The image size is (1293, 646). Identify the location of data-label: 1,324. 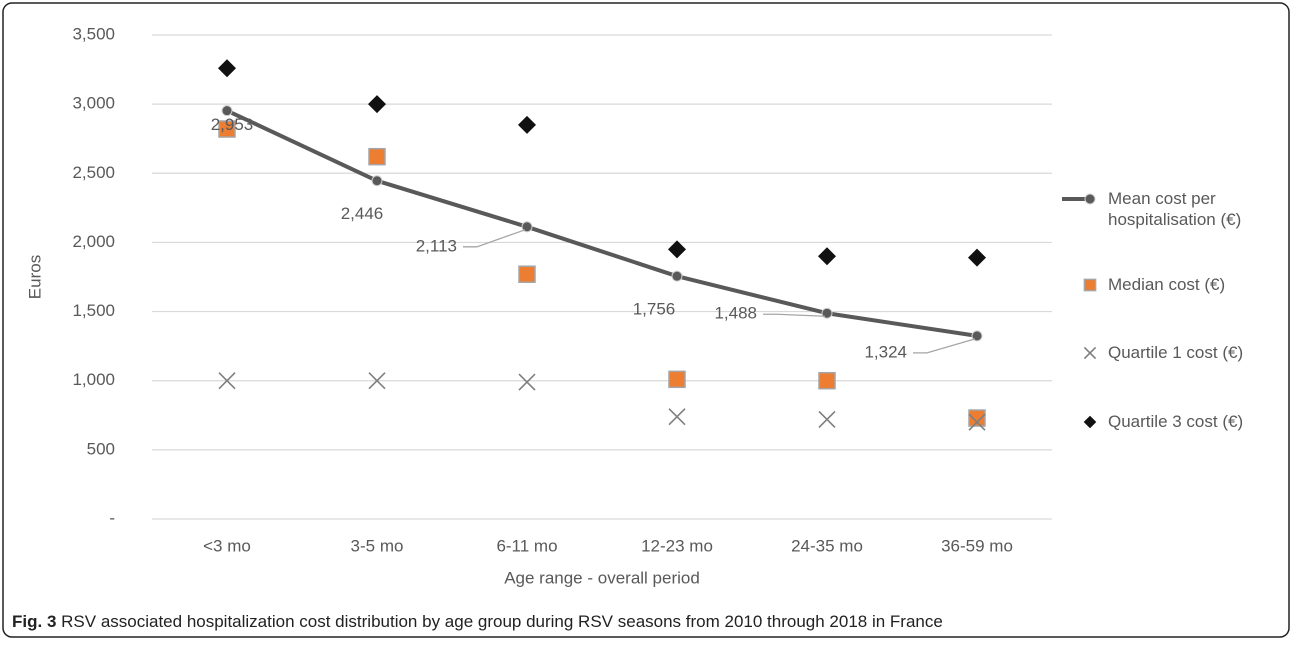
(885, 351).